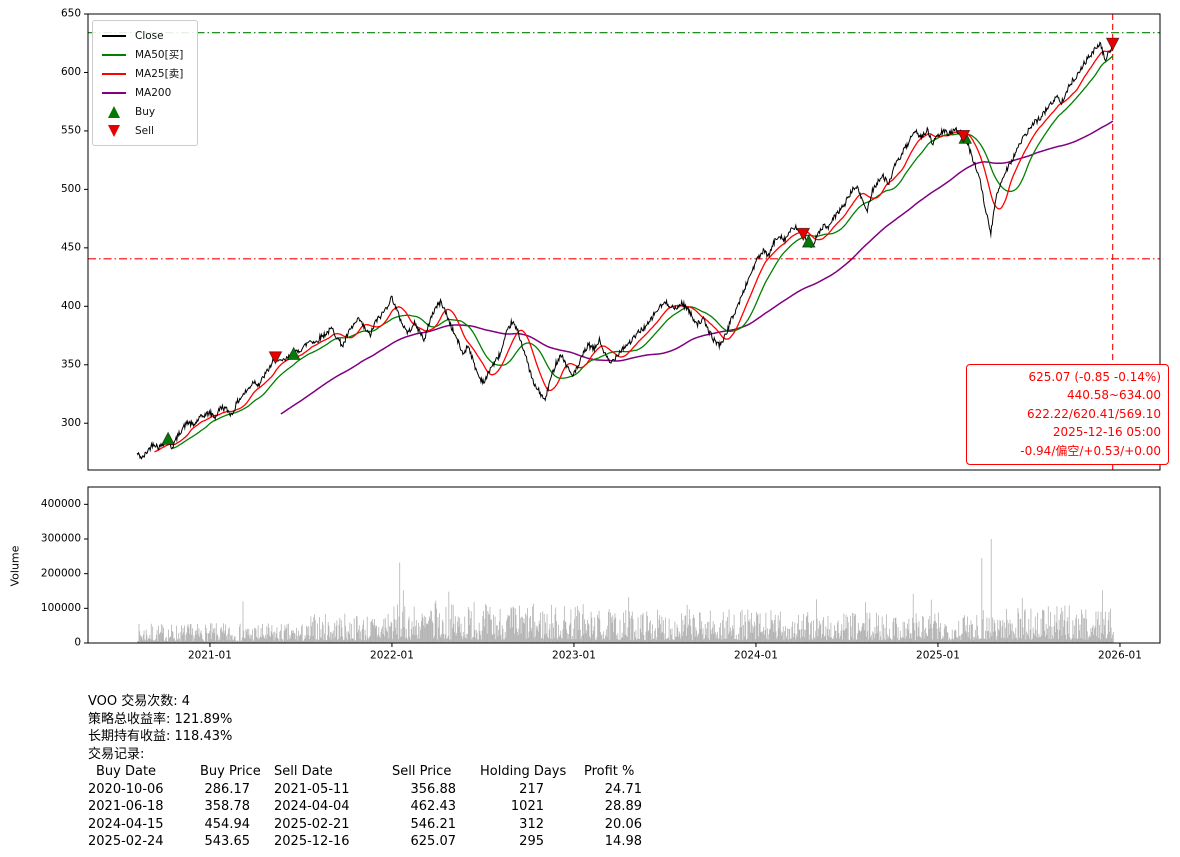 This screenshot has height=857, width=1180. What do you see at coordinates (114, 92) in the screenshot?
I see `ma200-line-swatch` at bounding box center [114, 92].